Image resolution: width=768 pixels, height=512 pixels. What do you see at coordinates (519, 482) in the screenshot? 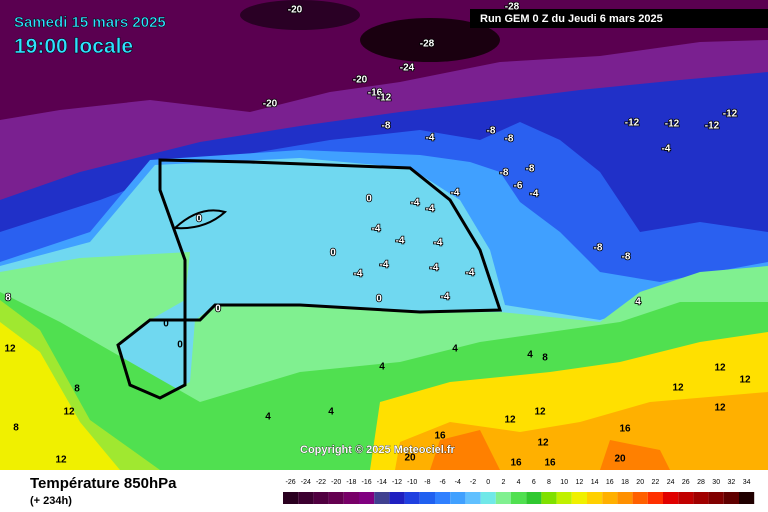
I see `scale-label: 4` at bounding box center [519, 482].